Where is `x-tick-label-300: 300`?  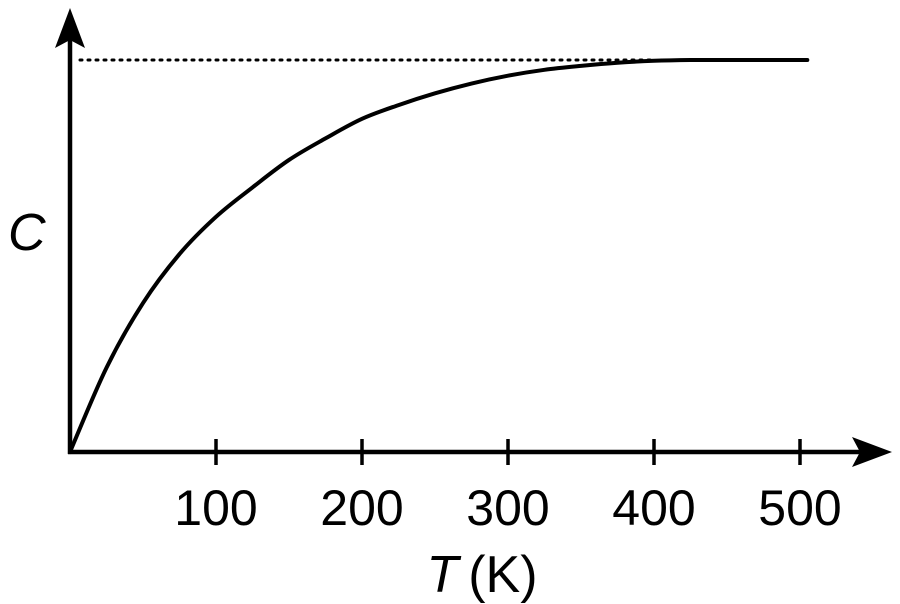
x-tick-label-300: 300 is located at coordinates (507, 508).